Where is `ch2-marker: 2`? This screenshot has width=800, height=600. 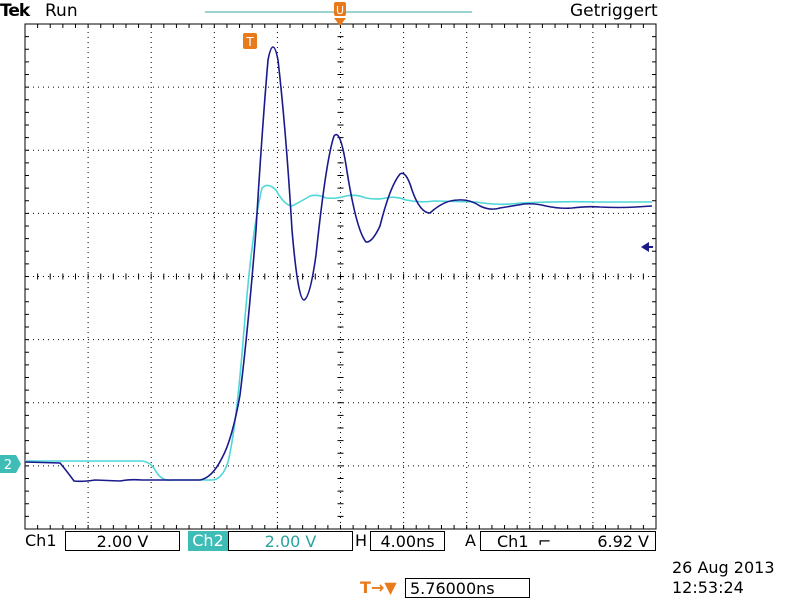
ch2-marker: 2 is located at coordinates (10, 464).